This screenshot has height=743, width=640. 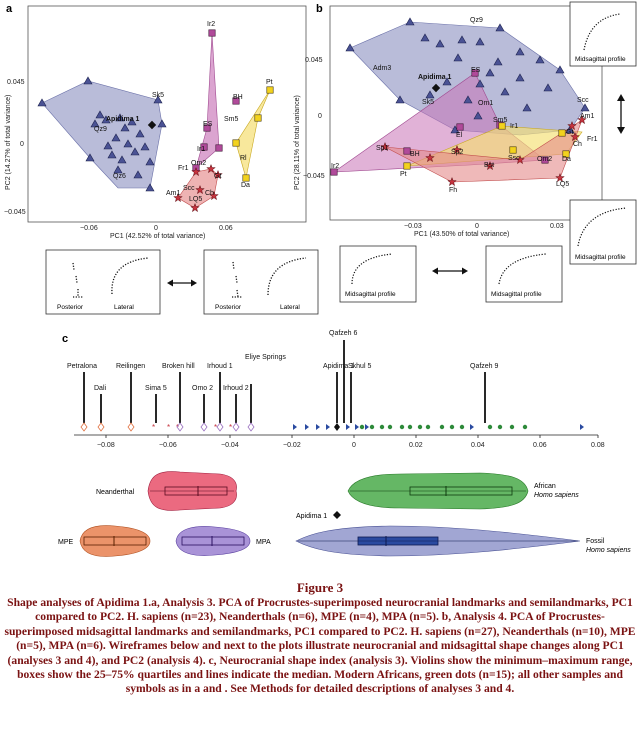 What do you see at coordinates (314, 176) in the screenshot?
I see `b-ytick-3: −0.045` at bounding box center [314, 176].